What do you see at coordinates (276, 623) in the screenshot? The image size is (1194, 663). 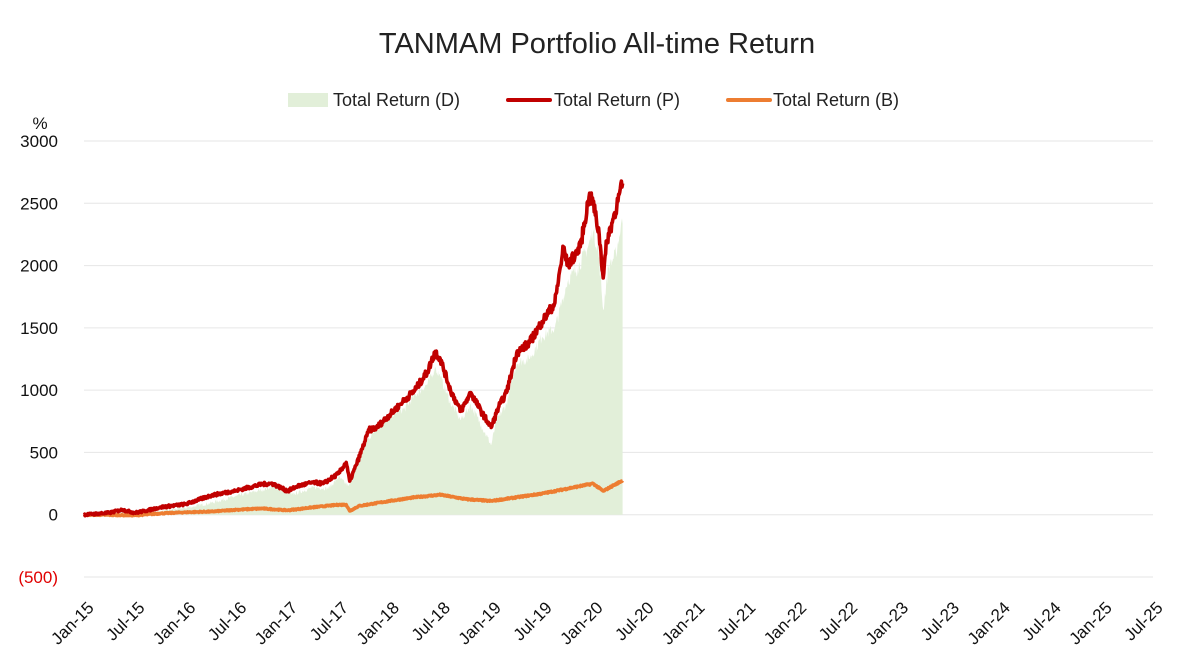 I see `x-tick-label: Jan-17` at bounding box center [276, 623].